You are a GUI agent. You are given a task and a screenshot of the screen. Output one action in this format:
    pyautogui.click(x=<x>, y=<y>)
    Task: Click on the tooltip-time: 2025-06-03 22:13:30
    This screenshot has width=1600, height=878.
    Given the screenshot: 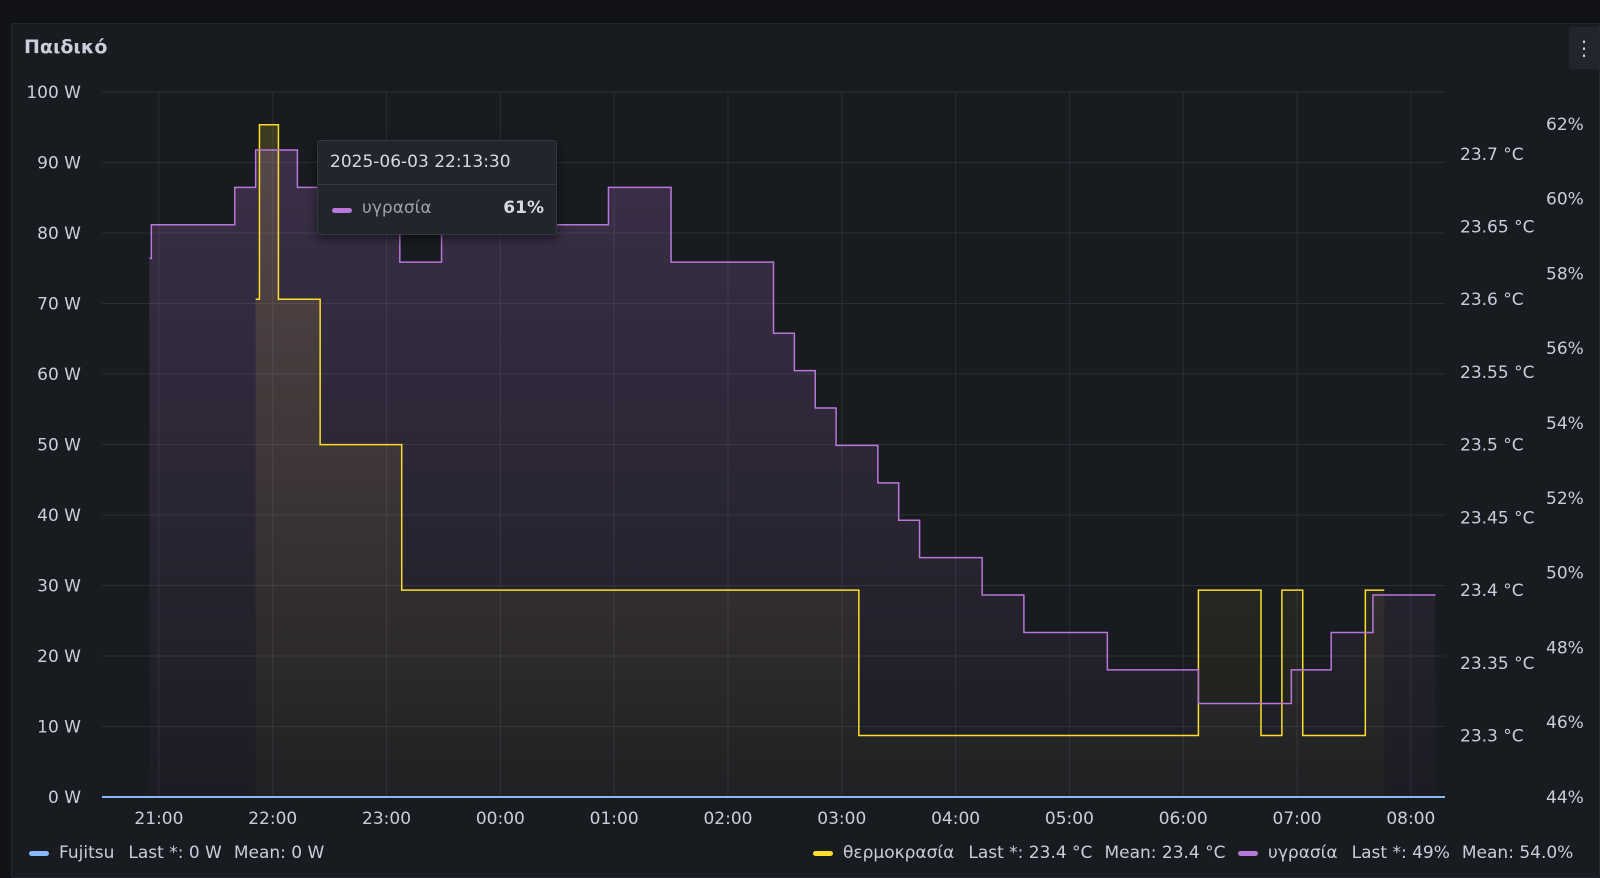 What is the action you would take?
    pyautogui.click(x=437, y=163)
    